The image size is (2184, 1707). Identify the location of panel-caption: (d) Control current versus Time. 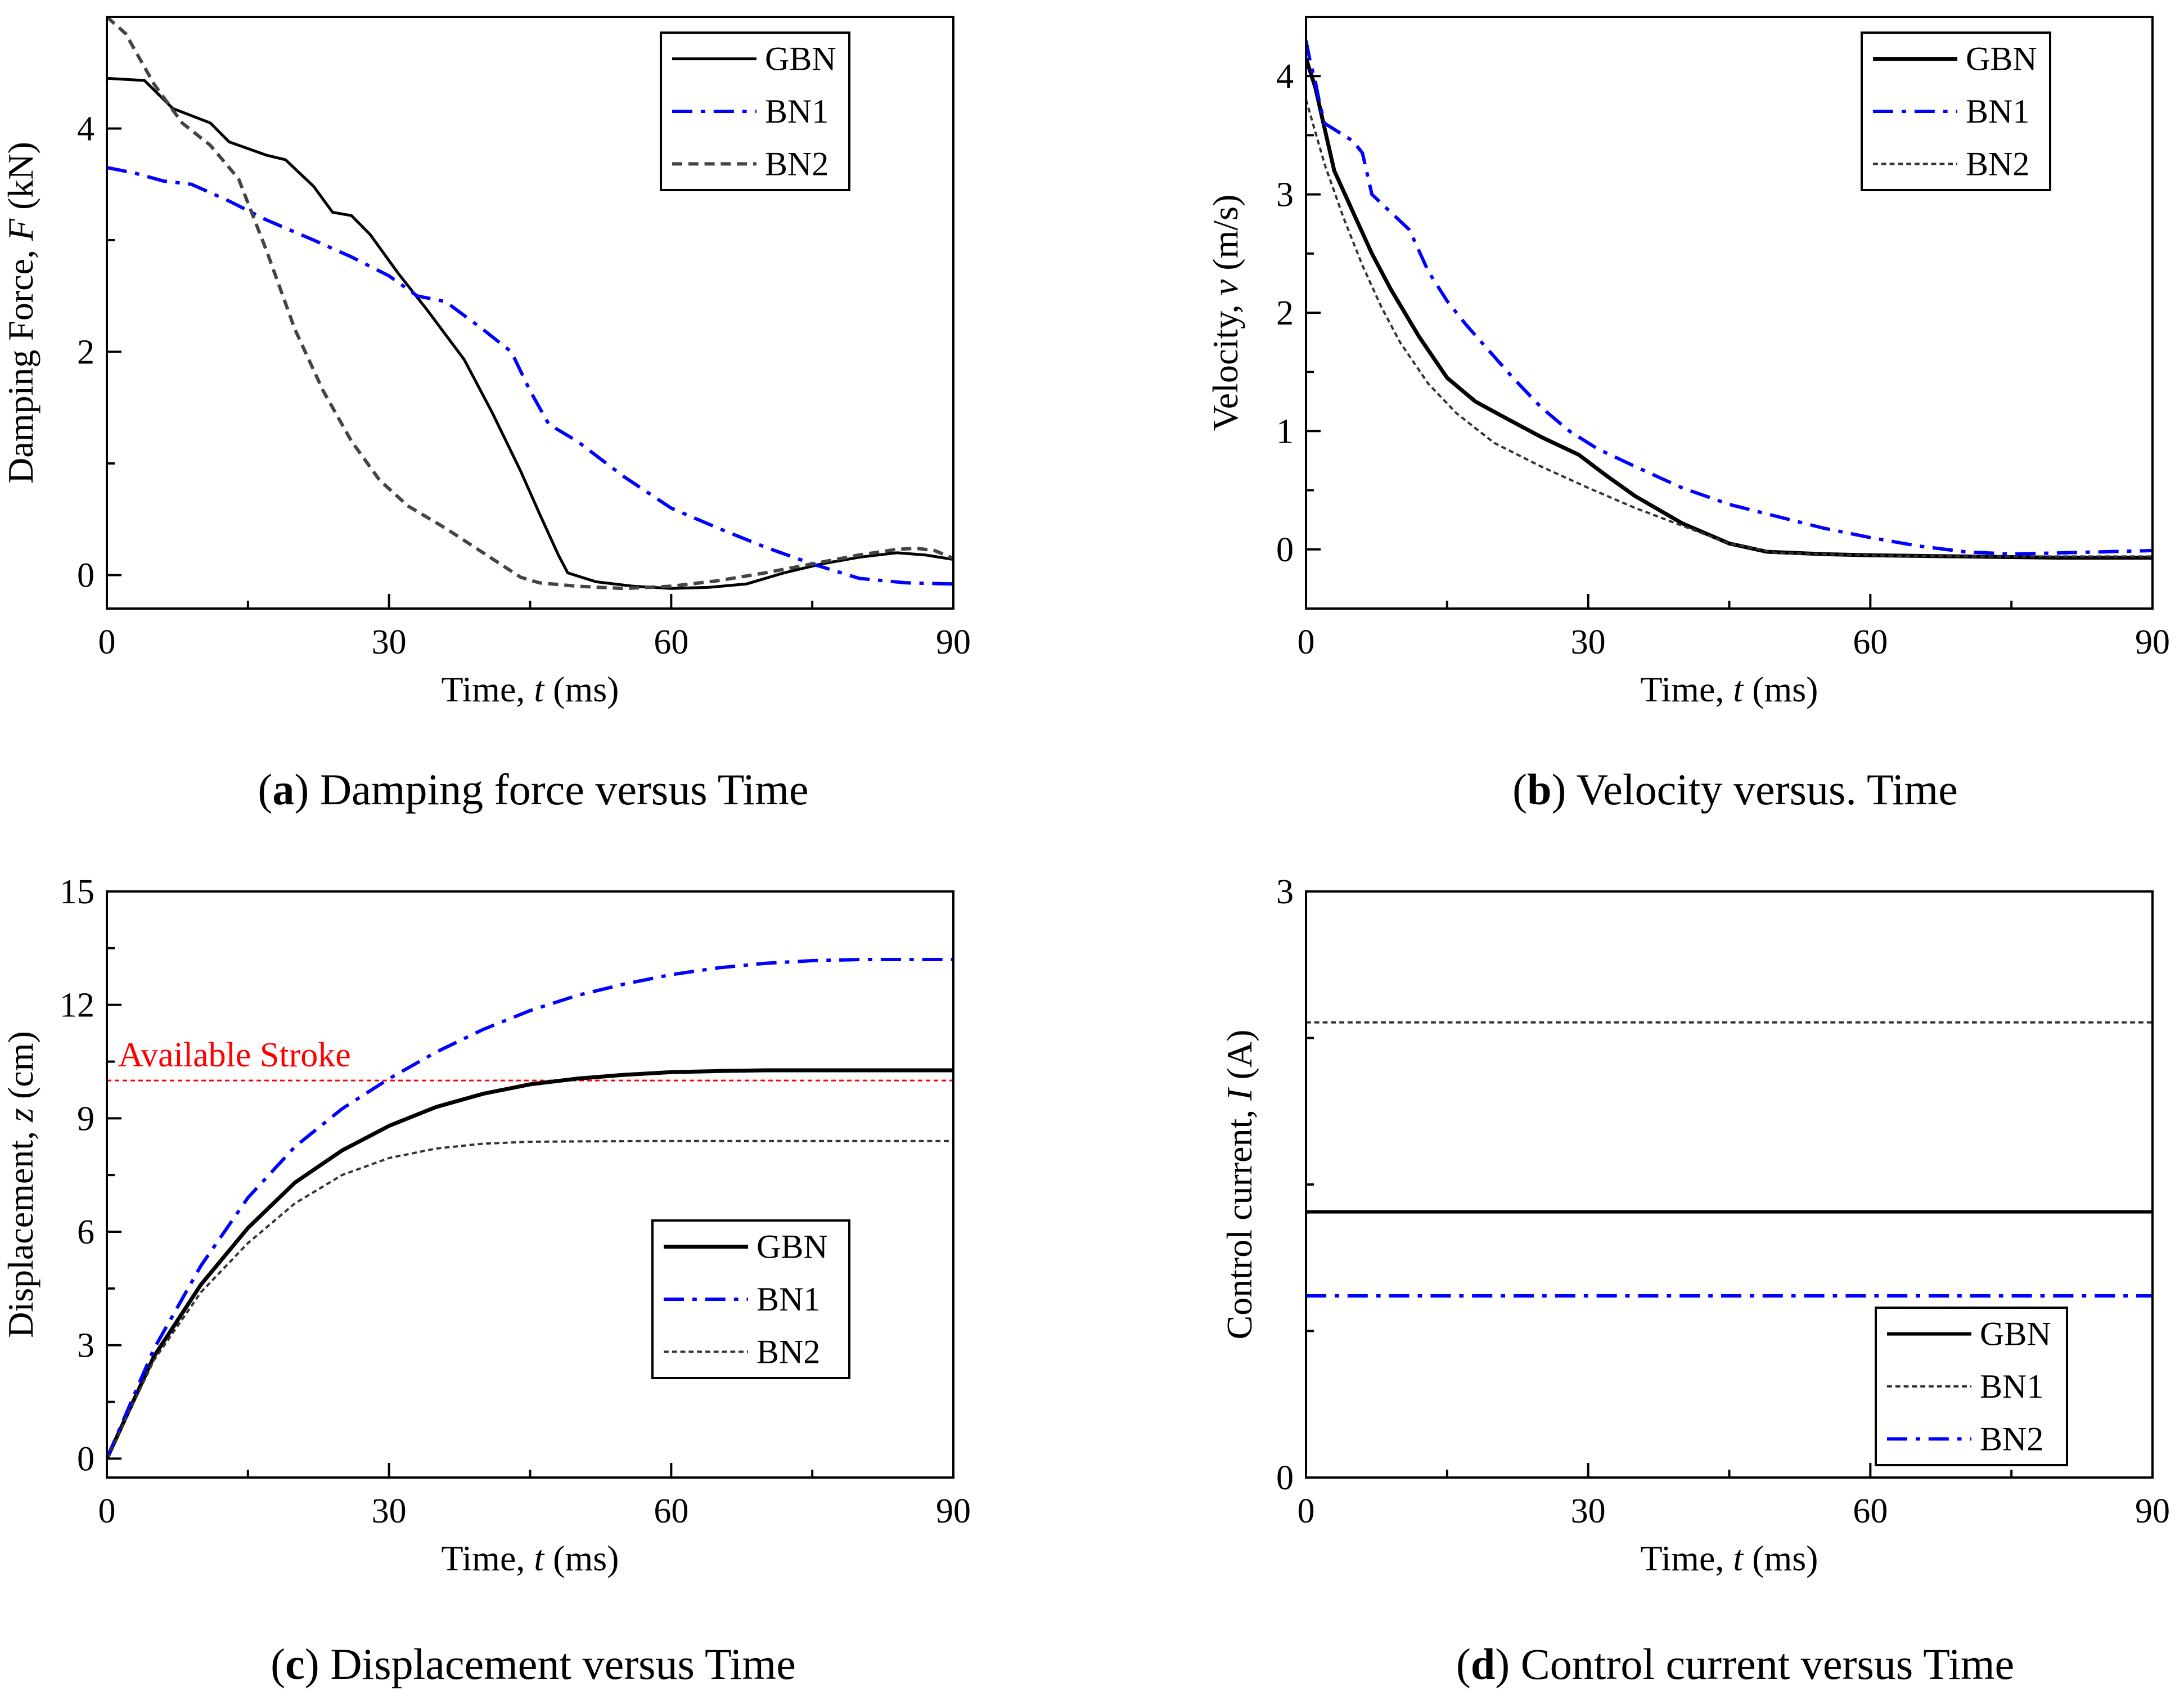
(1735, 1664).